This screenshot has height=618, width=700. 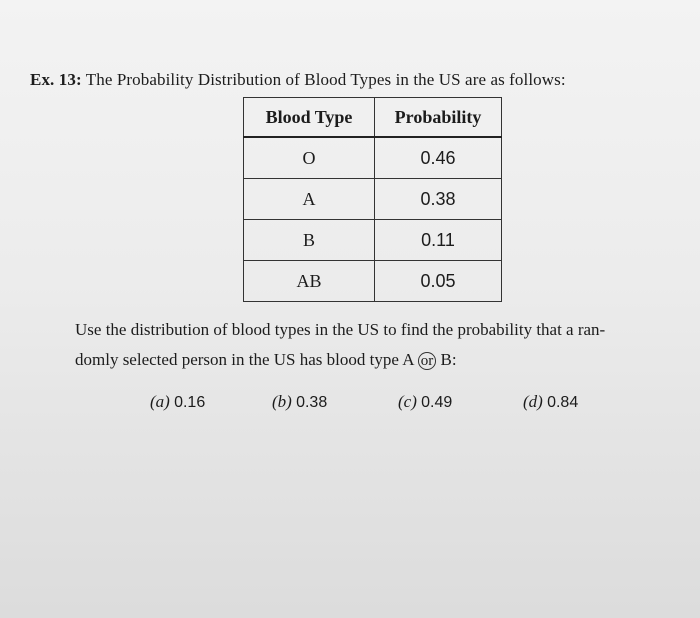 I want to click on blood-type-cell: AB, so click(x=309, y=281).